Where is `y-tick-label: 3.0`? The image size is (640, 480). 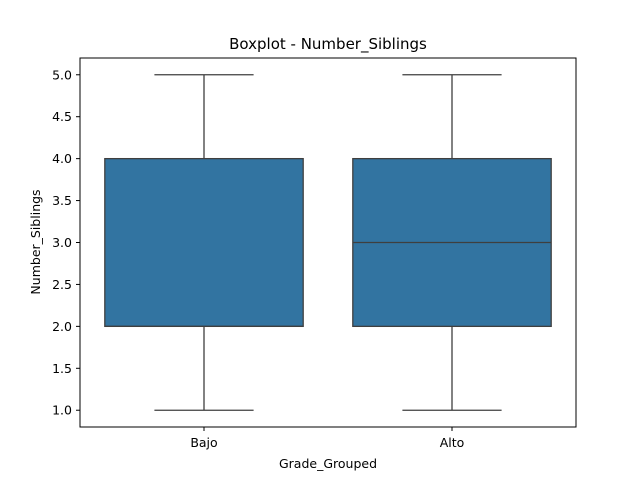 y-tick-label: 3.0 is located at coordinates (62, 242).